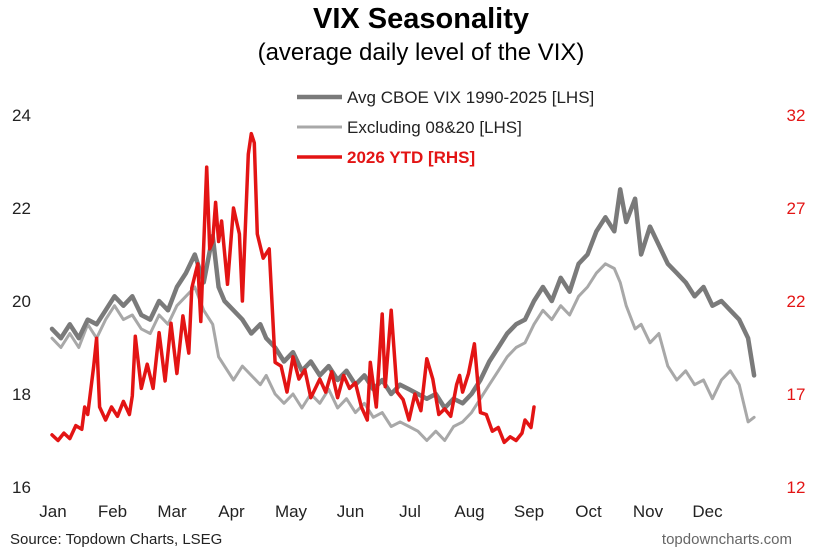 This screenshot has height=550, width=817. Describe the element at coordinates (381, 511) in the screenshot. I see `x-axis-ticks: Jan Feb Mar Apr May Jun Jul Aug Sep Oct Nov Dec` at that location.